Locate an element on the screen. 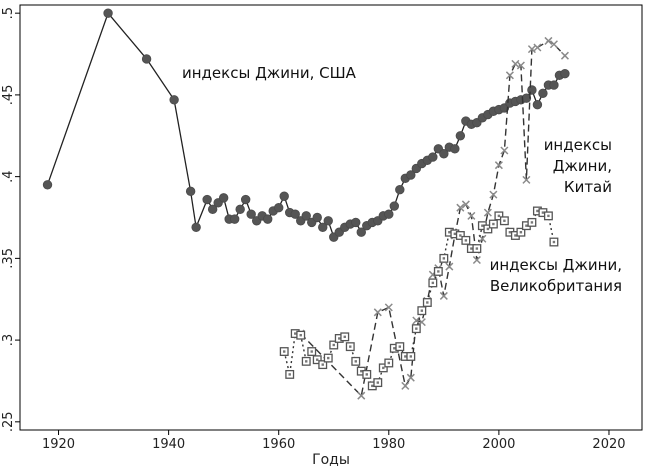  x-tick-label: 1920 is located at coordinates (58, 444).